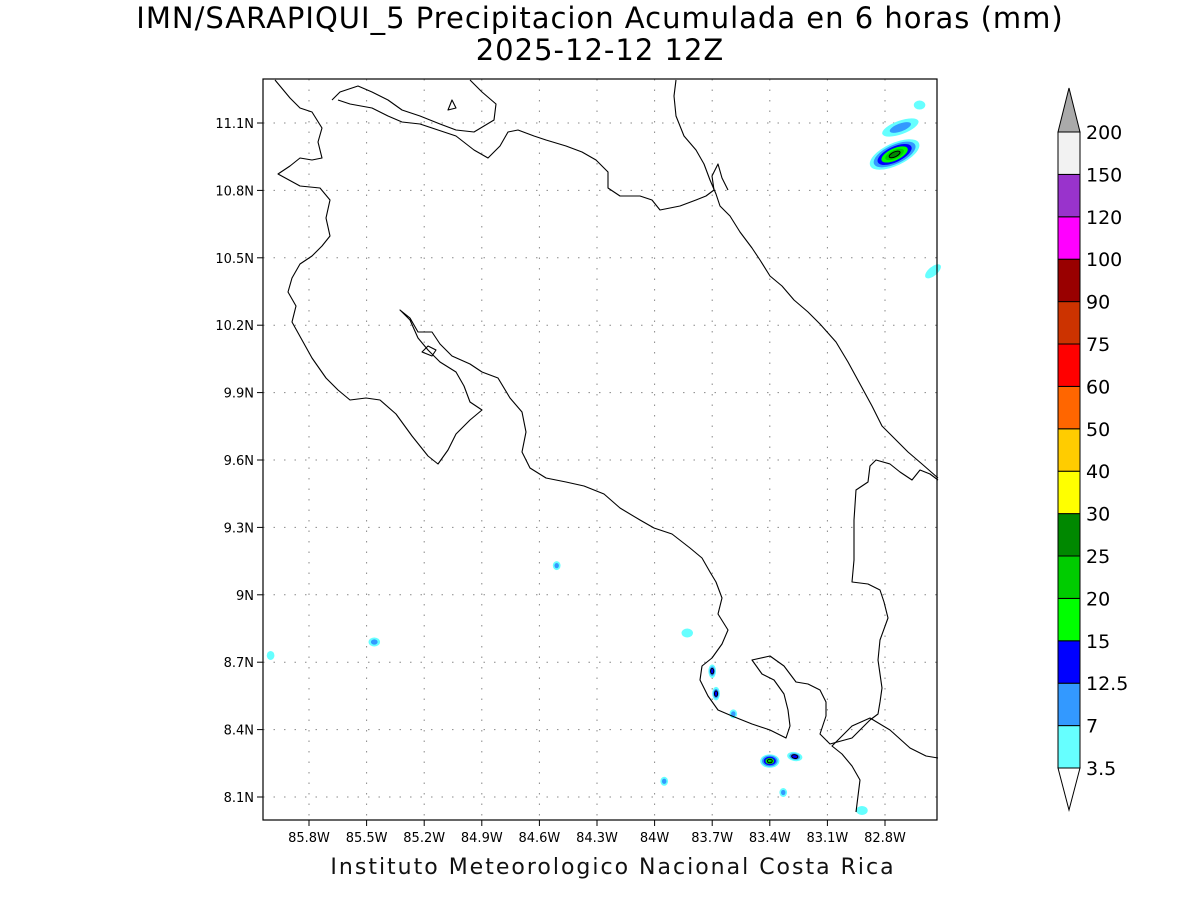  I want to click on lon-tick-label: 85.2W, so click(424, 838).